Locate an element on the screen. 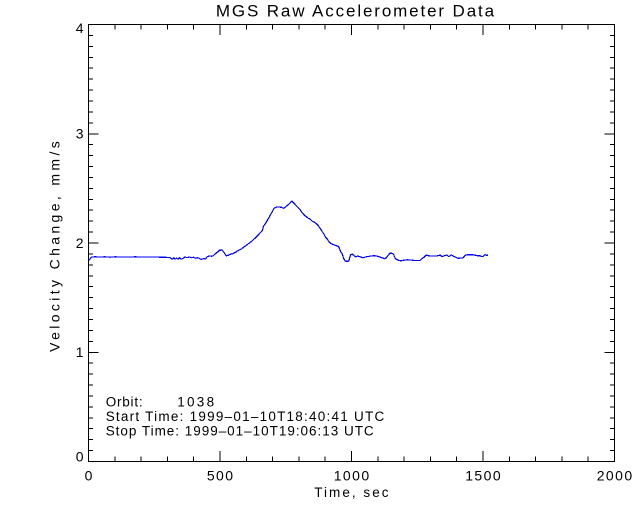 This screenshot has height=512, width=640. svg-text: 2000 is located at coordinates (615, 476).